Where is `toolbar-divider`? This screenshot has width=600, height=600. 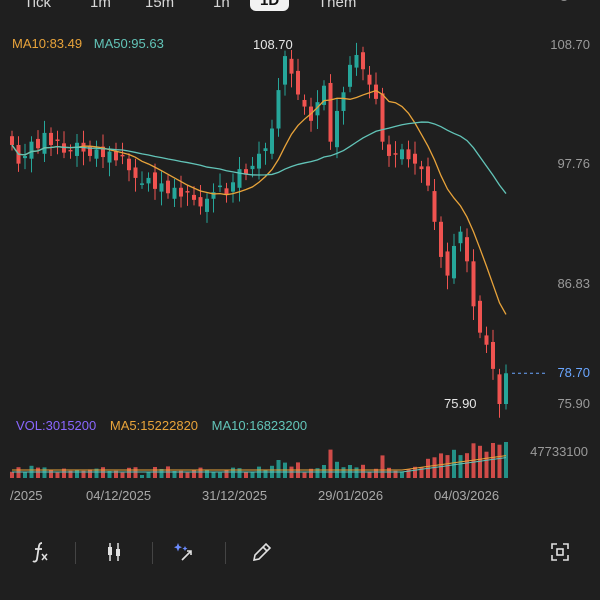 toolbar-divider is located at coordinates (75, 553).